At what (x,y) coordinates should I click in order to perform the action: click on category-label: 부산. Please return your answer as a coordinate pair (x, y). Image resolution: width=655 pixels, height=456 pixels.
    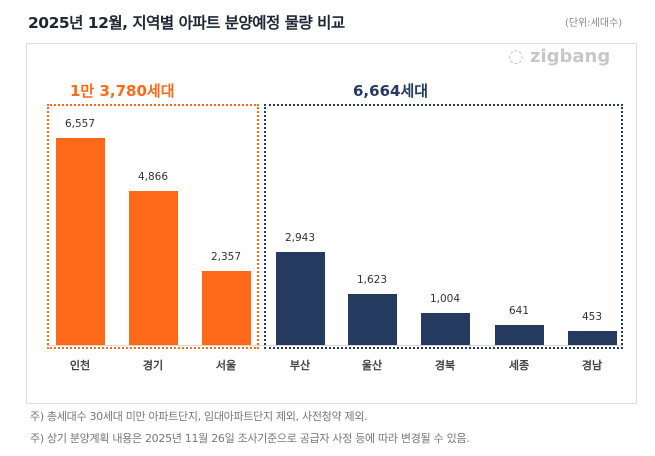
    Looking at the image, I should click on (300, 365).